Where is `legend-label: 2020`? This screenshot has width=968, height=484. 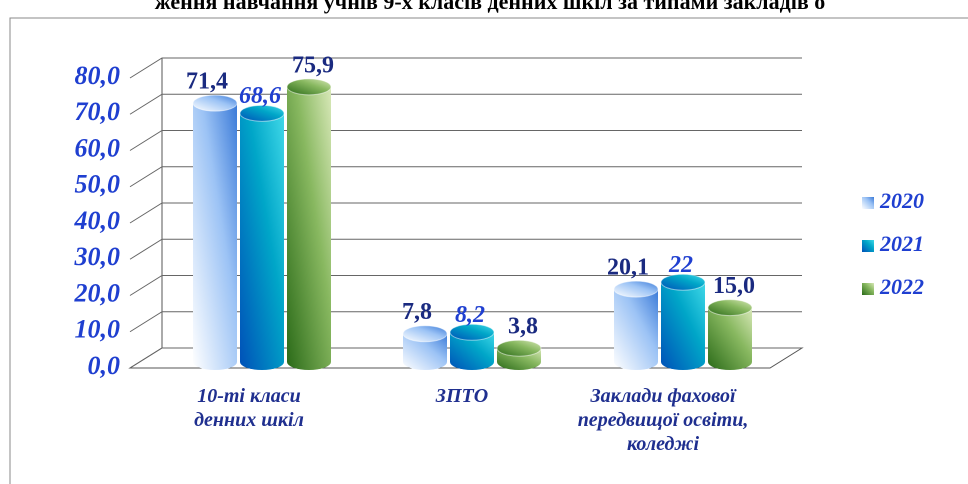 legend-label: 2020 is located at coordinates (901, 200).